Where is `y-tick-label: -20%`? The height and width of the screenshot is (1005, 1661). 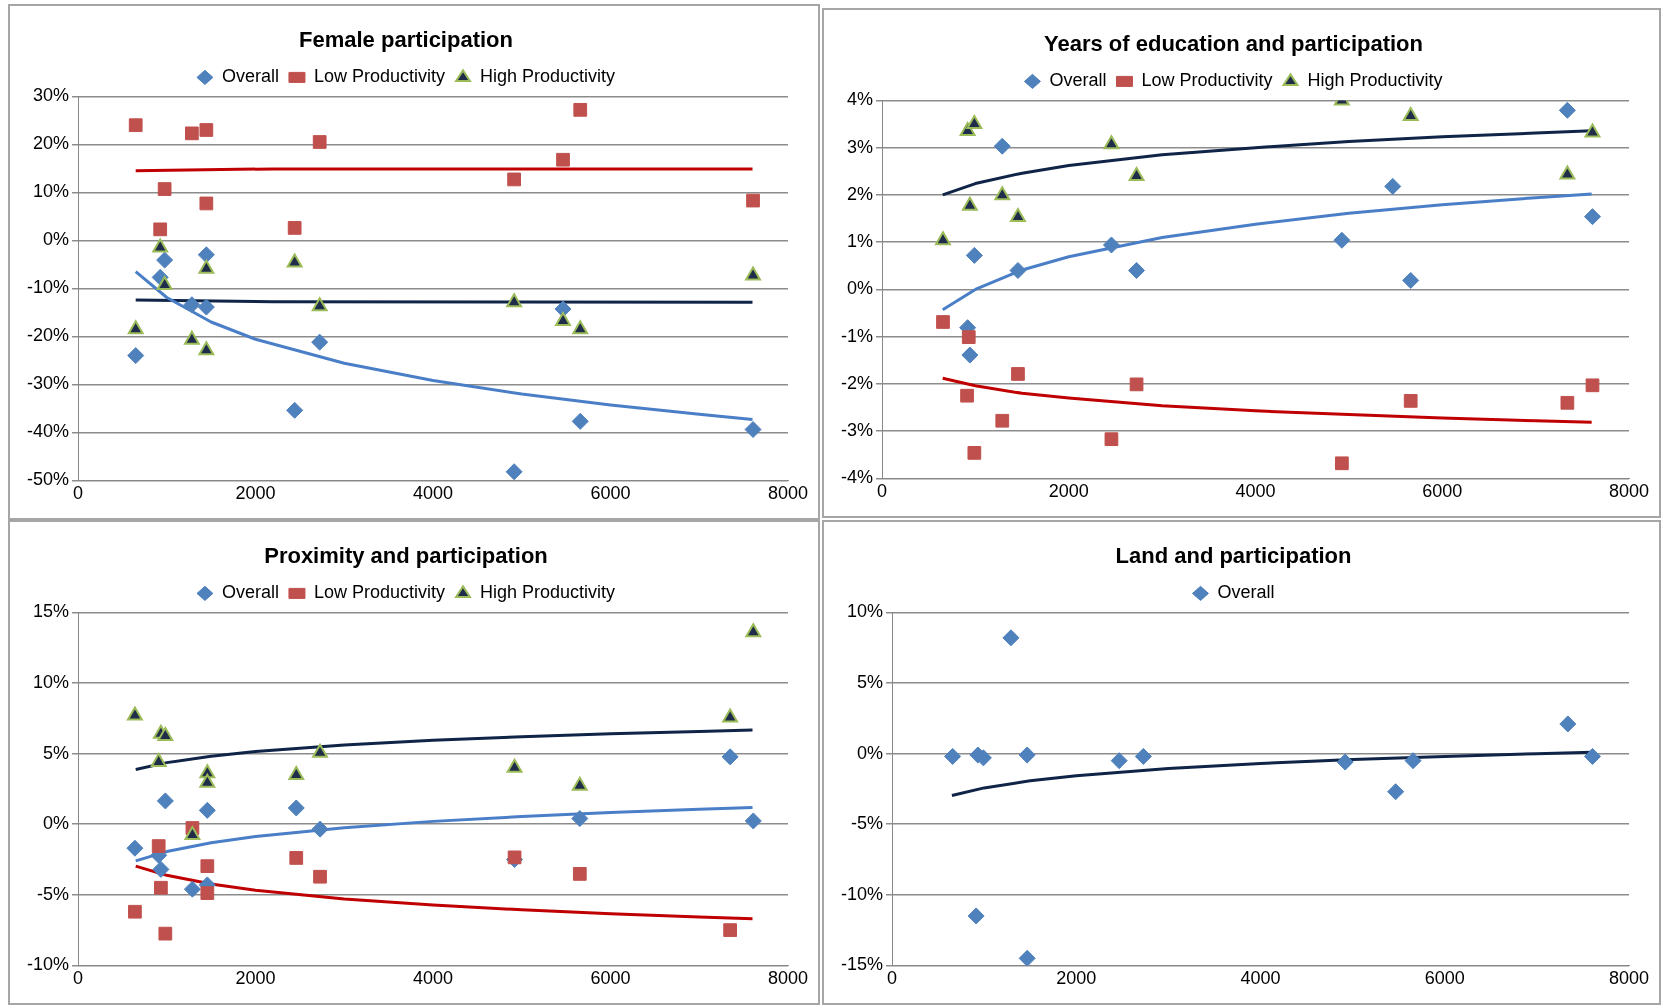
y-tick-label: -20% is located at coordinates (48, 335).